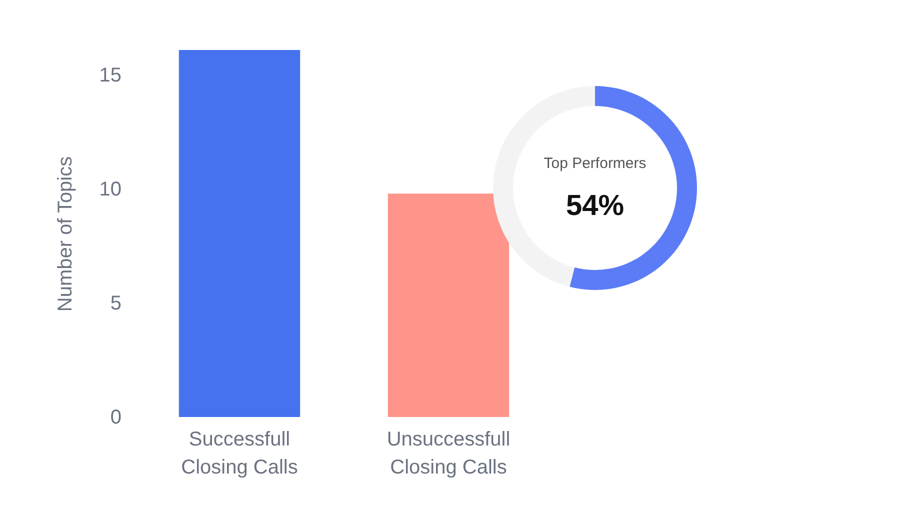 The width and height of the screenshot is (910, 520). Describe the element at coordinates (110, 75) in the screenshot. I see `y-tick-label: 15` at that location.